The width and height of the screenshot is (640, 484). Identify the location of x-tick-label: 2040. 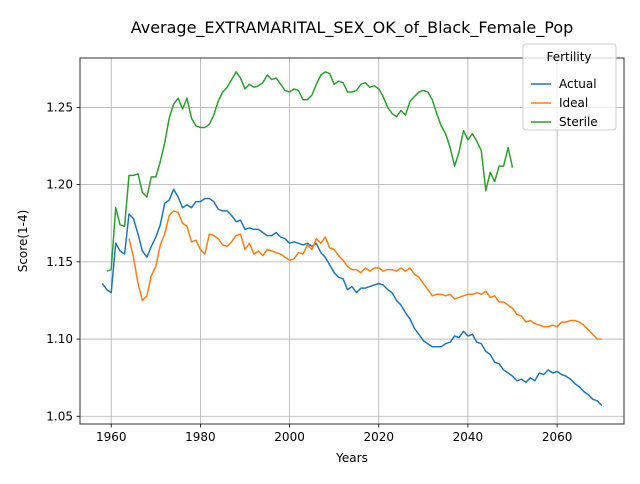
(468, 437).